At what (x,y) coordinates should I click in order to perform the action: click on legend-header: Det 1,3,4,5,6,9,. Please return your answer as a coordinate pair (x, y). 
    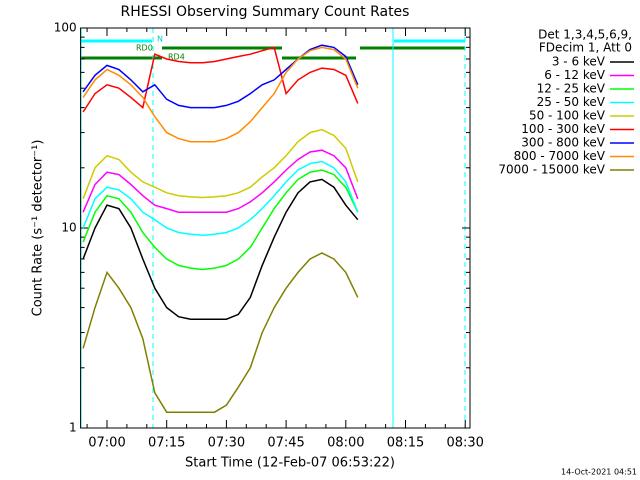
    Looking at the image, I should click on (585, 35).